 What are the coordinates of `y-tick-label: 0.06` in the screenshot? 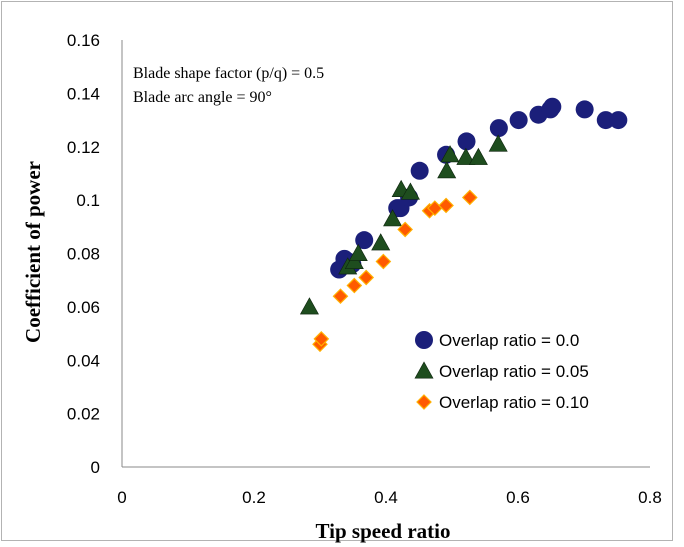 It's located at (83, 307).